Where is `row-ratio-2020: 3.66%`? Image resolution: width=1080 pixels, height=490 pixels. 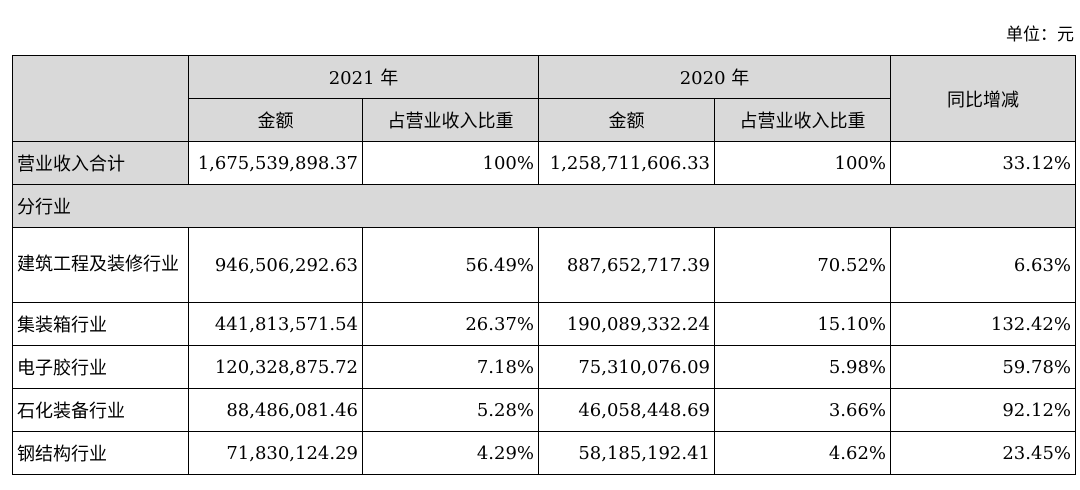 row-ratio-2020: 3.66% is located at coordinates (802, 410).